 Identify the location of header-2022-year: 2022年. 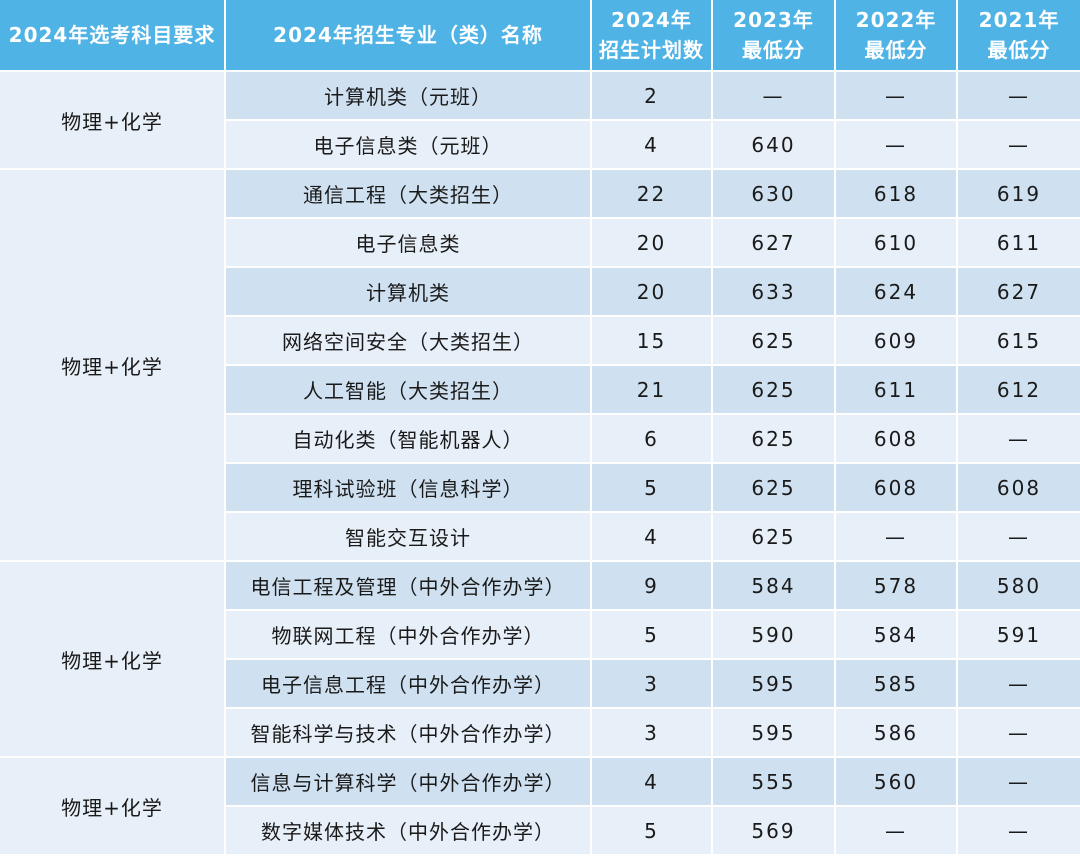
(896, 20).